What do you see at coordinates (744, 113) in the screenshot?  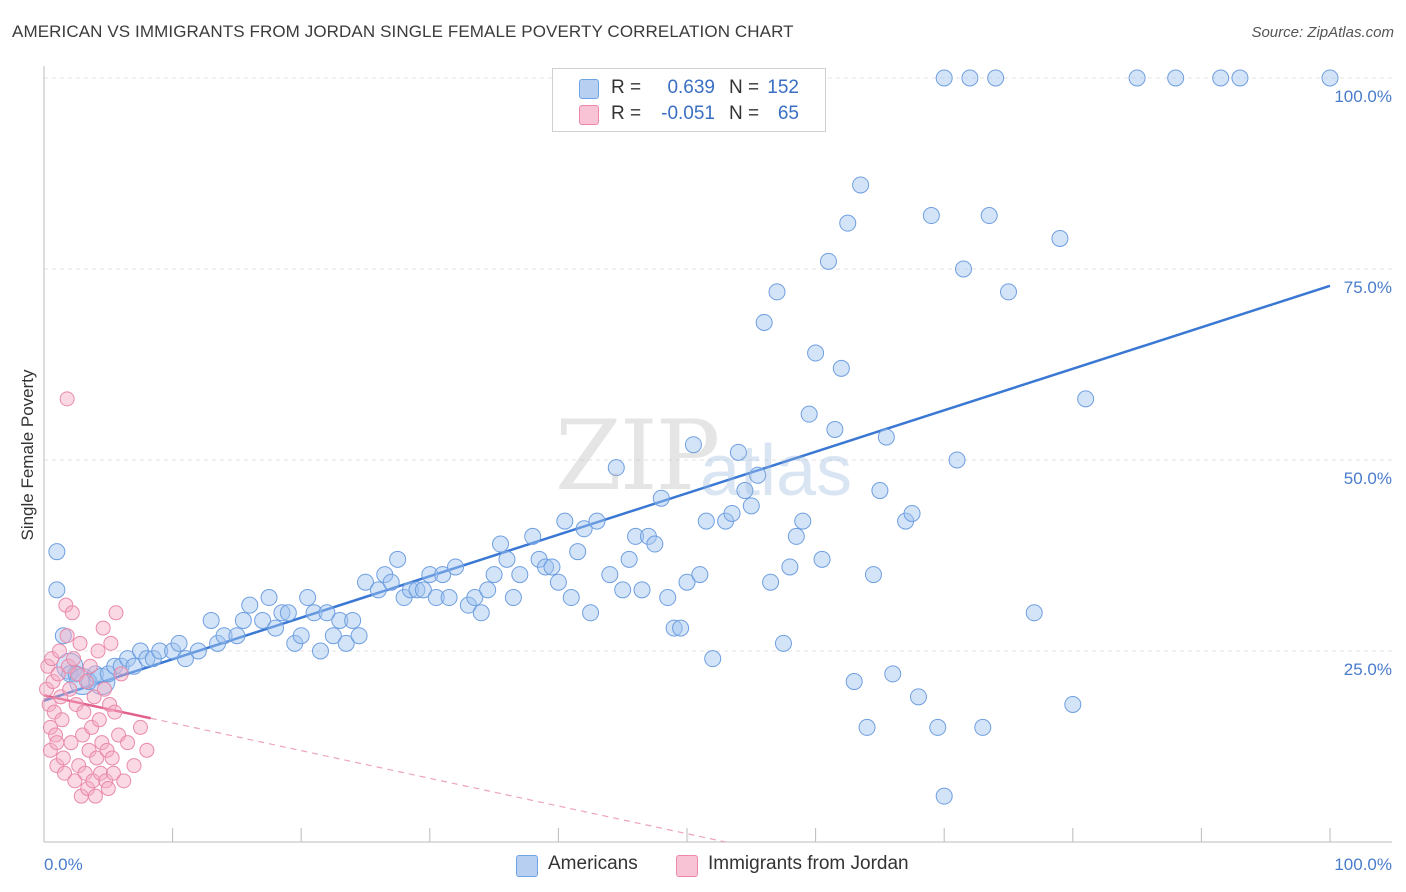 I see `legend-n-label: N =` at bounding box center [744, 113].